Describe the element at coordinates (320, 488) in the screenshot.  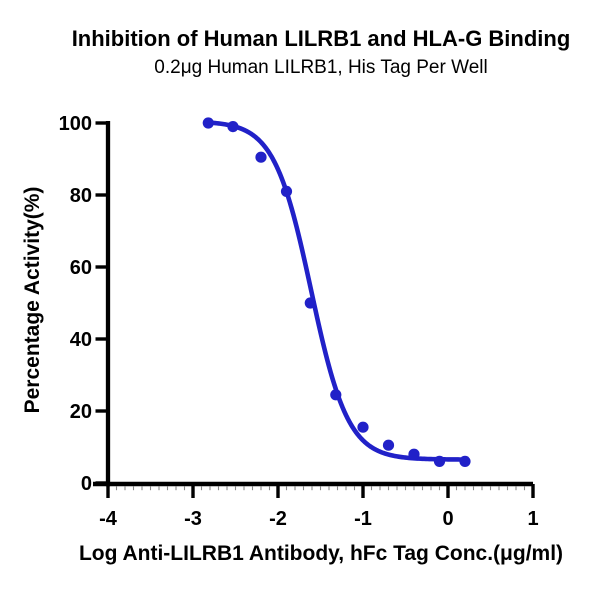
I see `x-minor-ticks` at that location.